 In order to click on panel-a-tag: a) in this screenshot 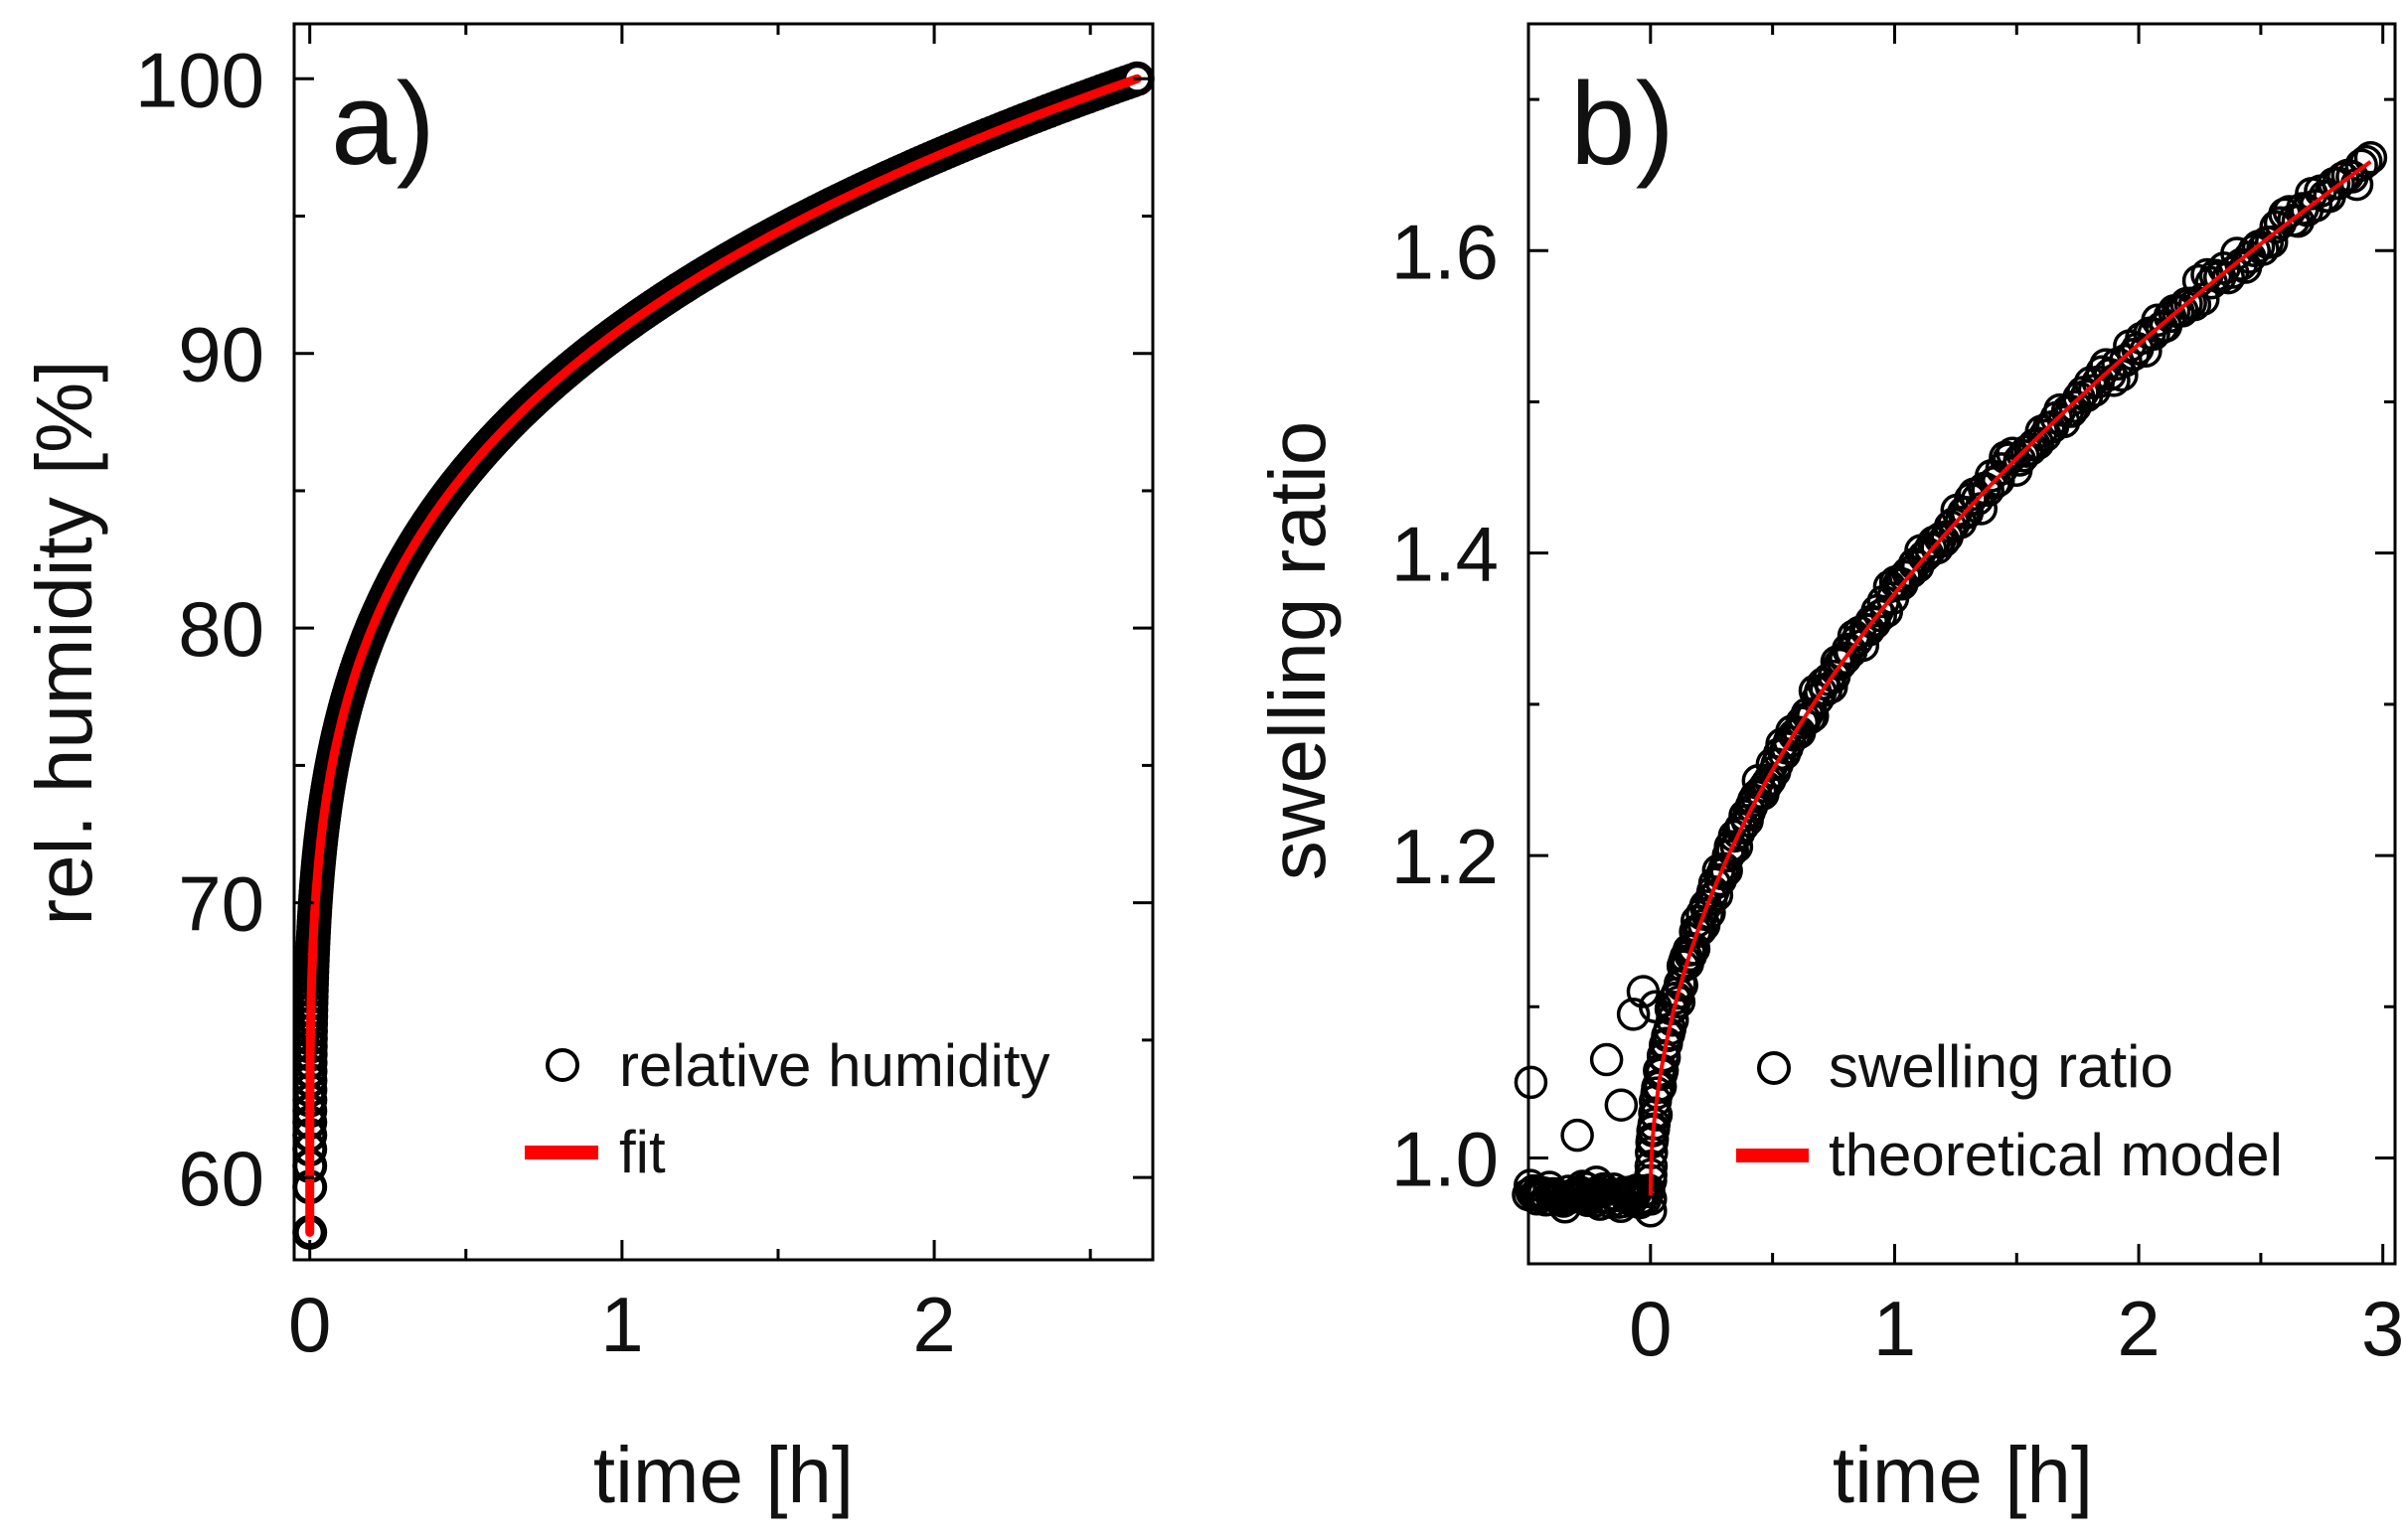, I will do `click(383, 125)`.